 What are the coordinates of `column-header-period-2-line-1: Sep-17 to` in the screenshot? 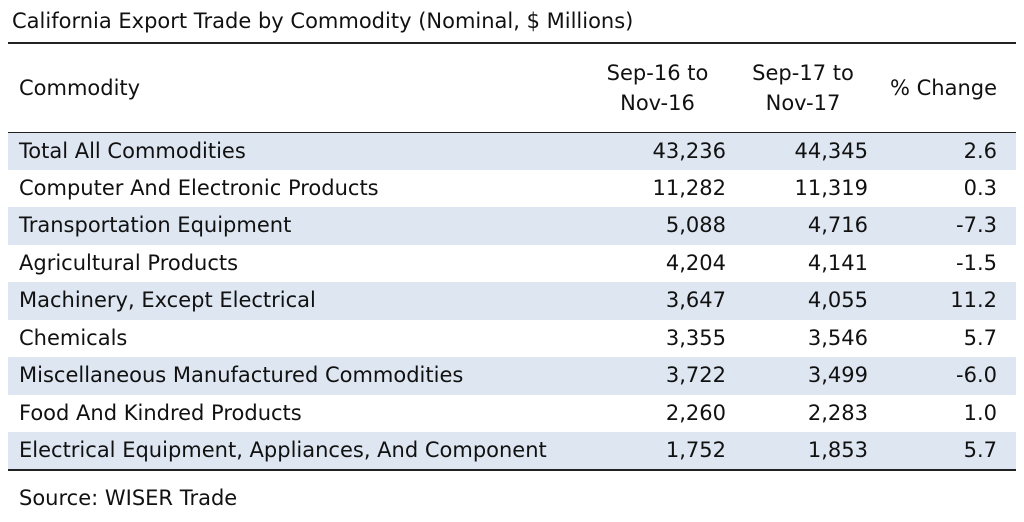 It's located at (803, 72).